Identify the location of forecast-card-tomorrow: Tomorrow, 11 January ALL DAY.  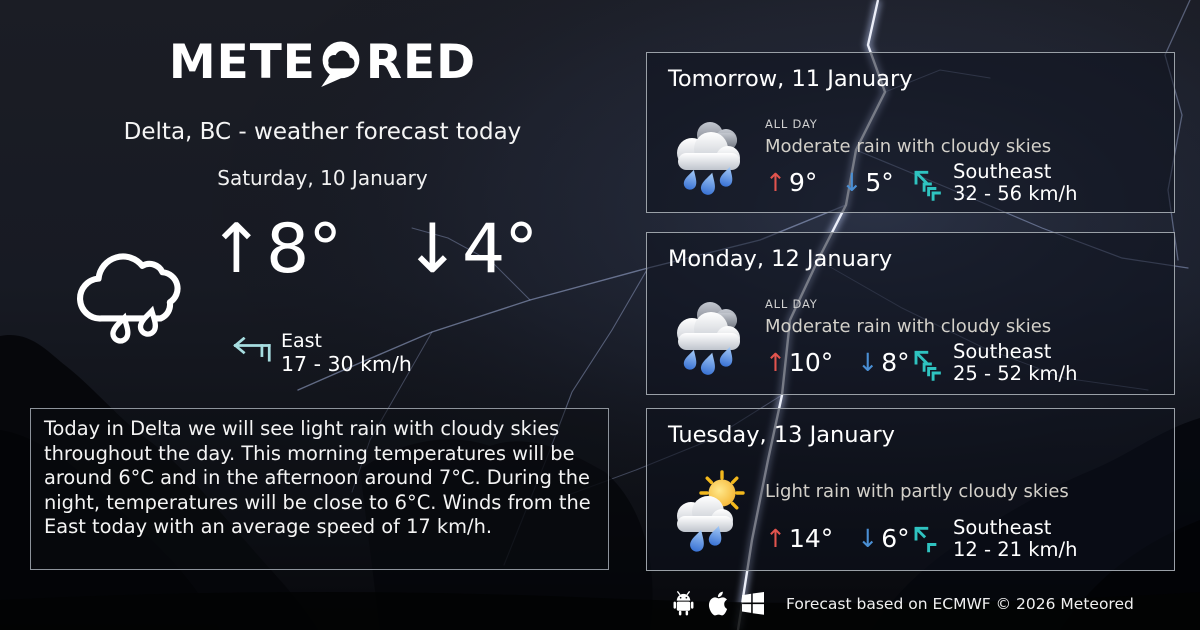
(910, 132).